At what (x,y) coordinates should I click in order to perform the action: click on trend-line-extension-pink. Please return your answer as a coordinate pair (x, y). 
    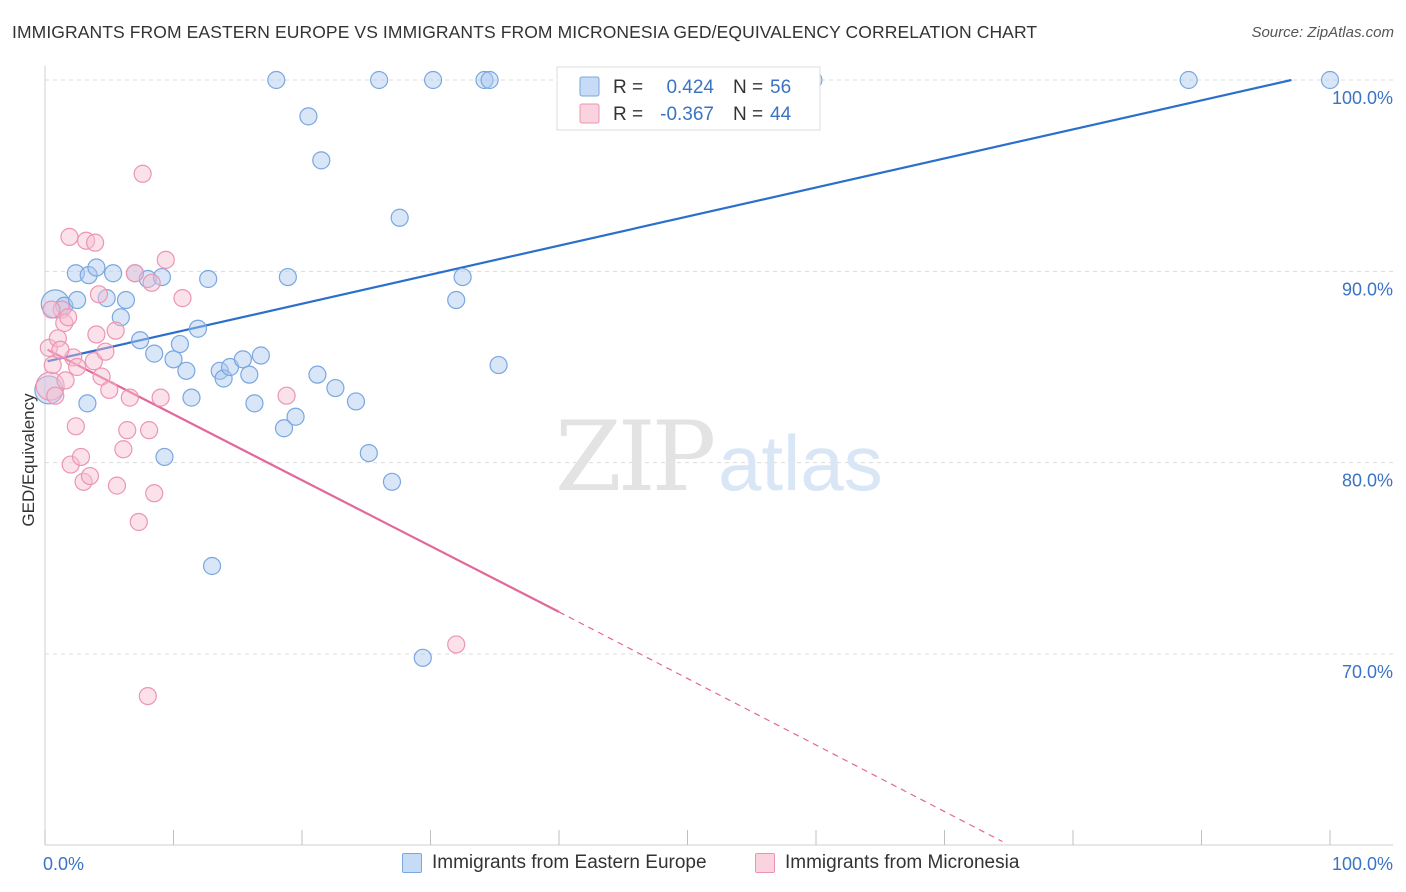
    Looking at the image, I should click on (780, 727).